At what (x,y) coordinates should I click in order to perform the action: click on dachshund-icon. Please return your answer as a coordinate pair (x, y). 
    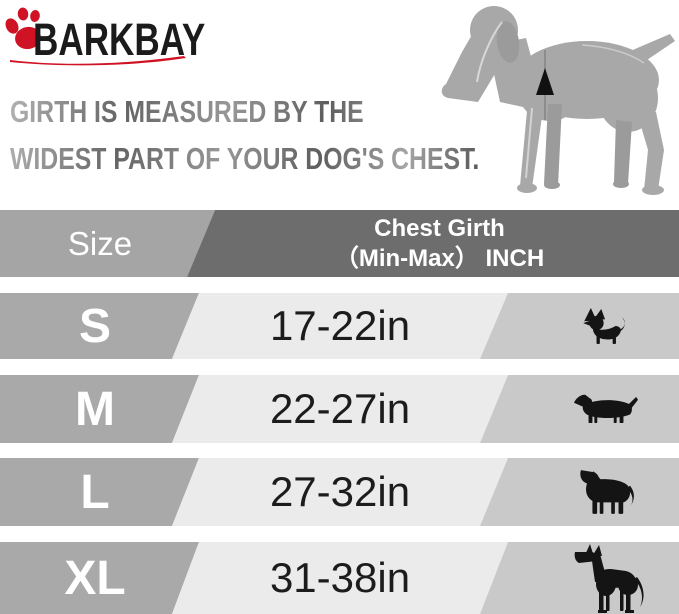
    Looking at the image, I should click on (605, 409).